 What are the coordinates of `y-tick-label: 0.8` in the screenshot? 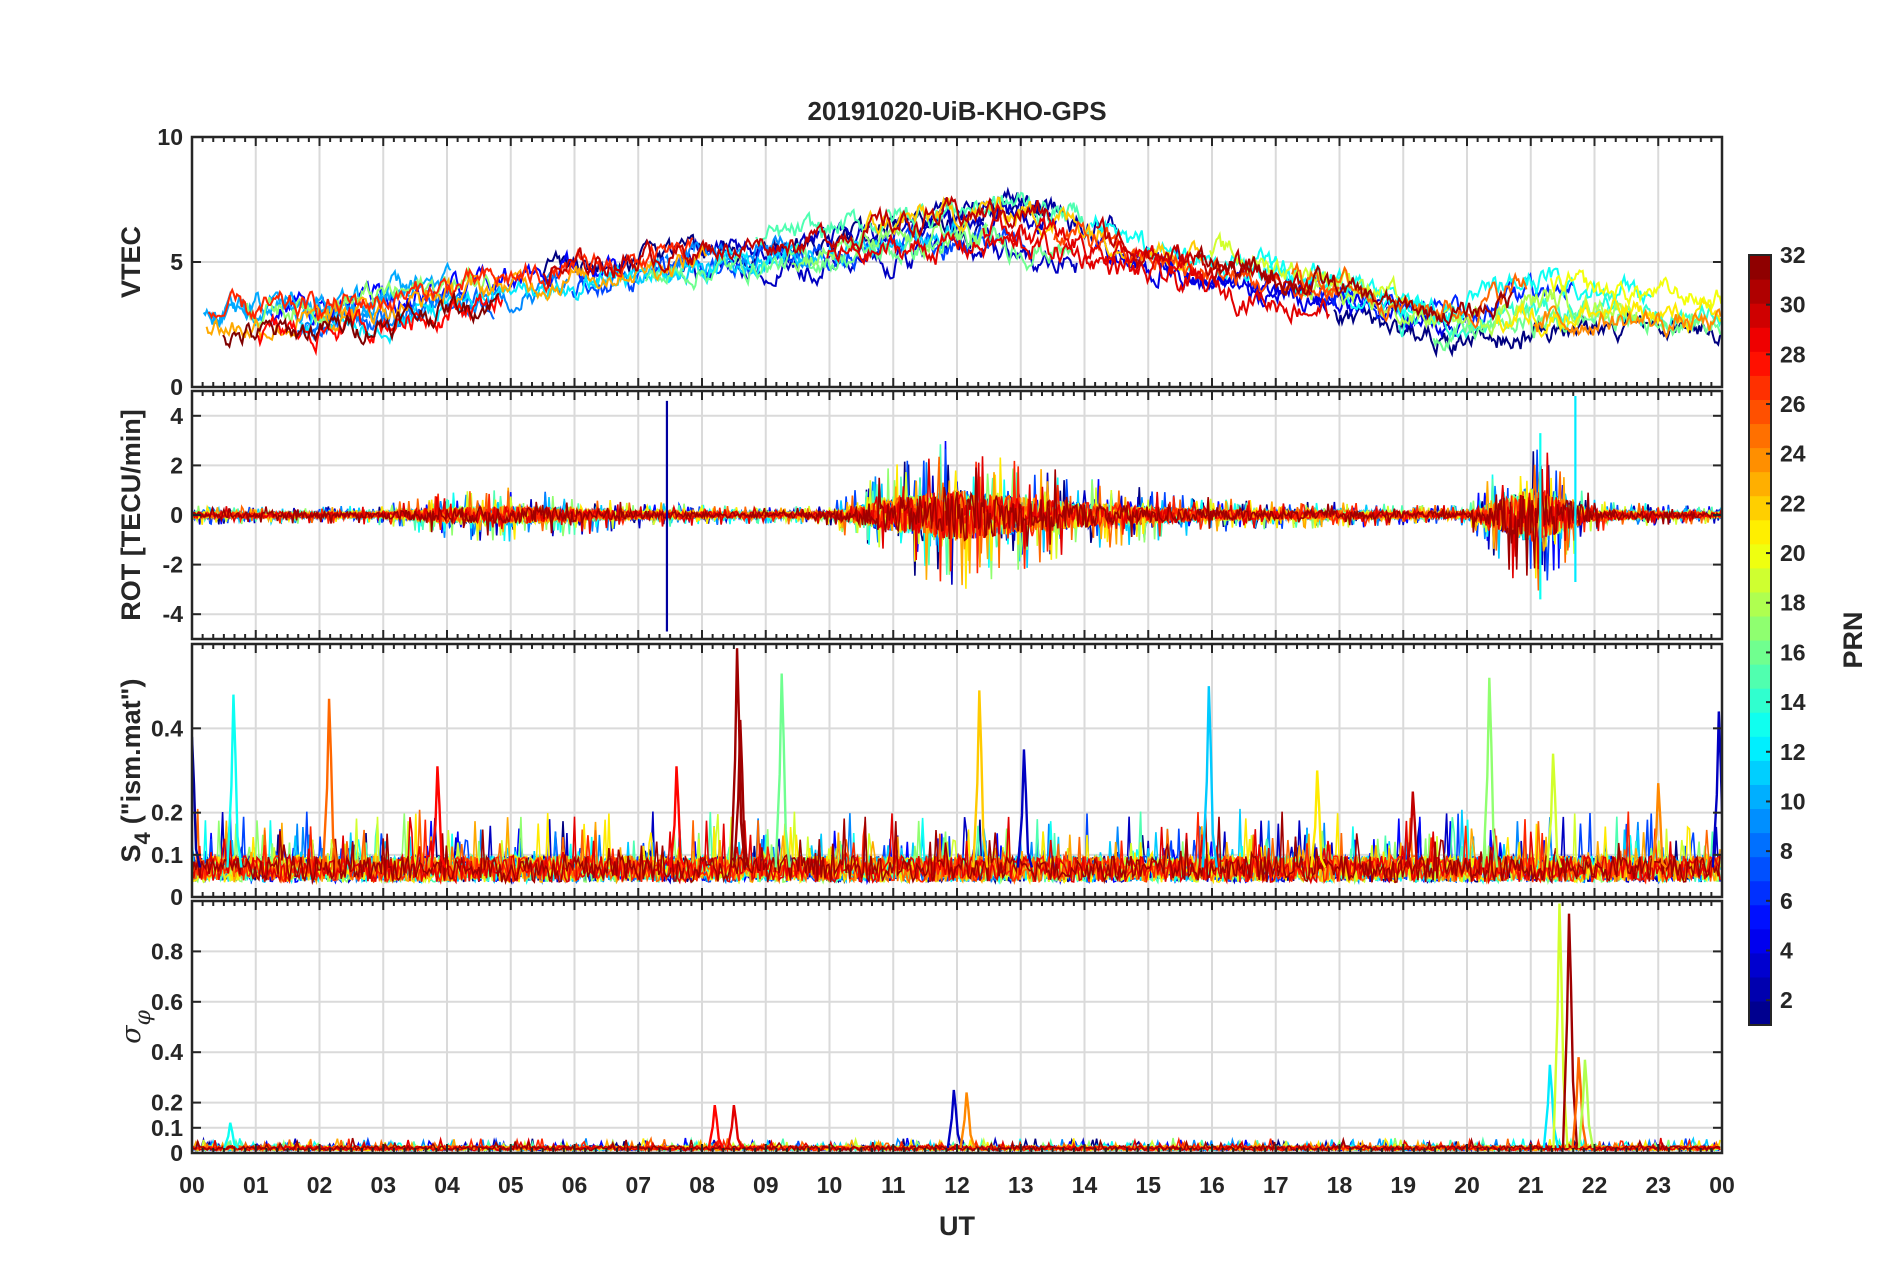 It's located at (167, 951).